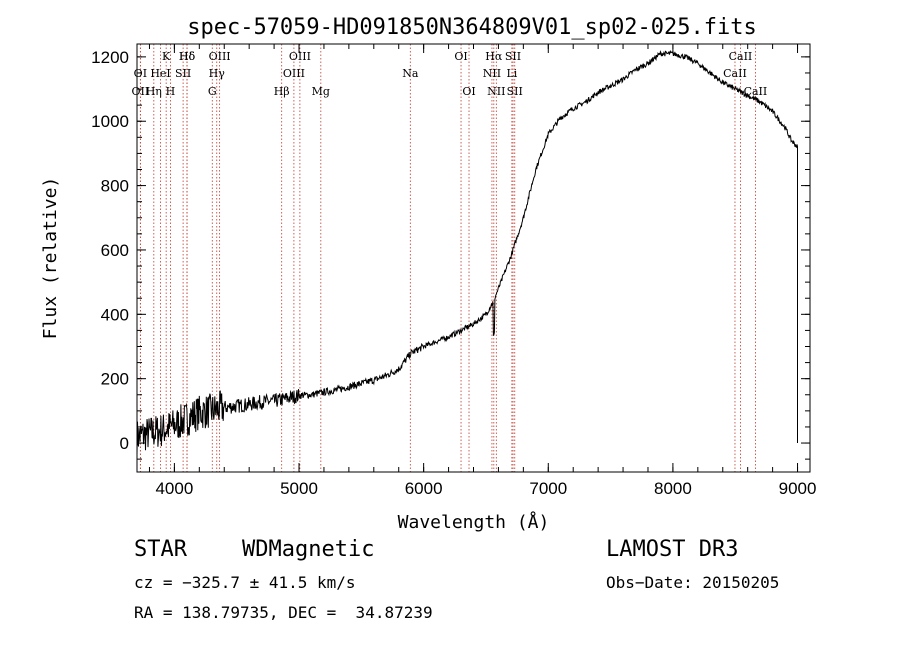 This screenshot has width=900, height=649. What do you see at coordinates (308, 549) in the screenshot?
I see `object-subclass: WDMagnetic` at bounding box center [308, 549].